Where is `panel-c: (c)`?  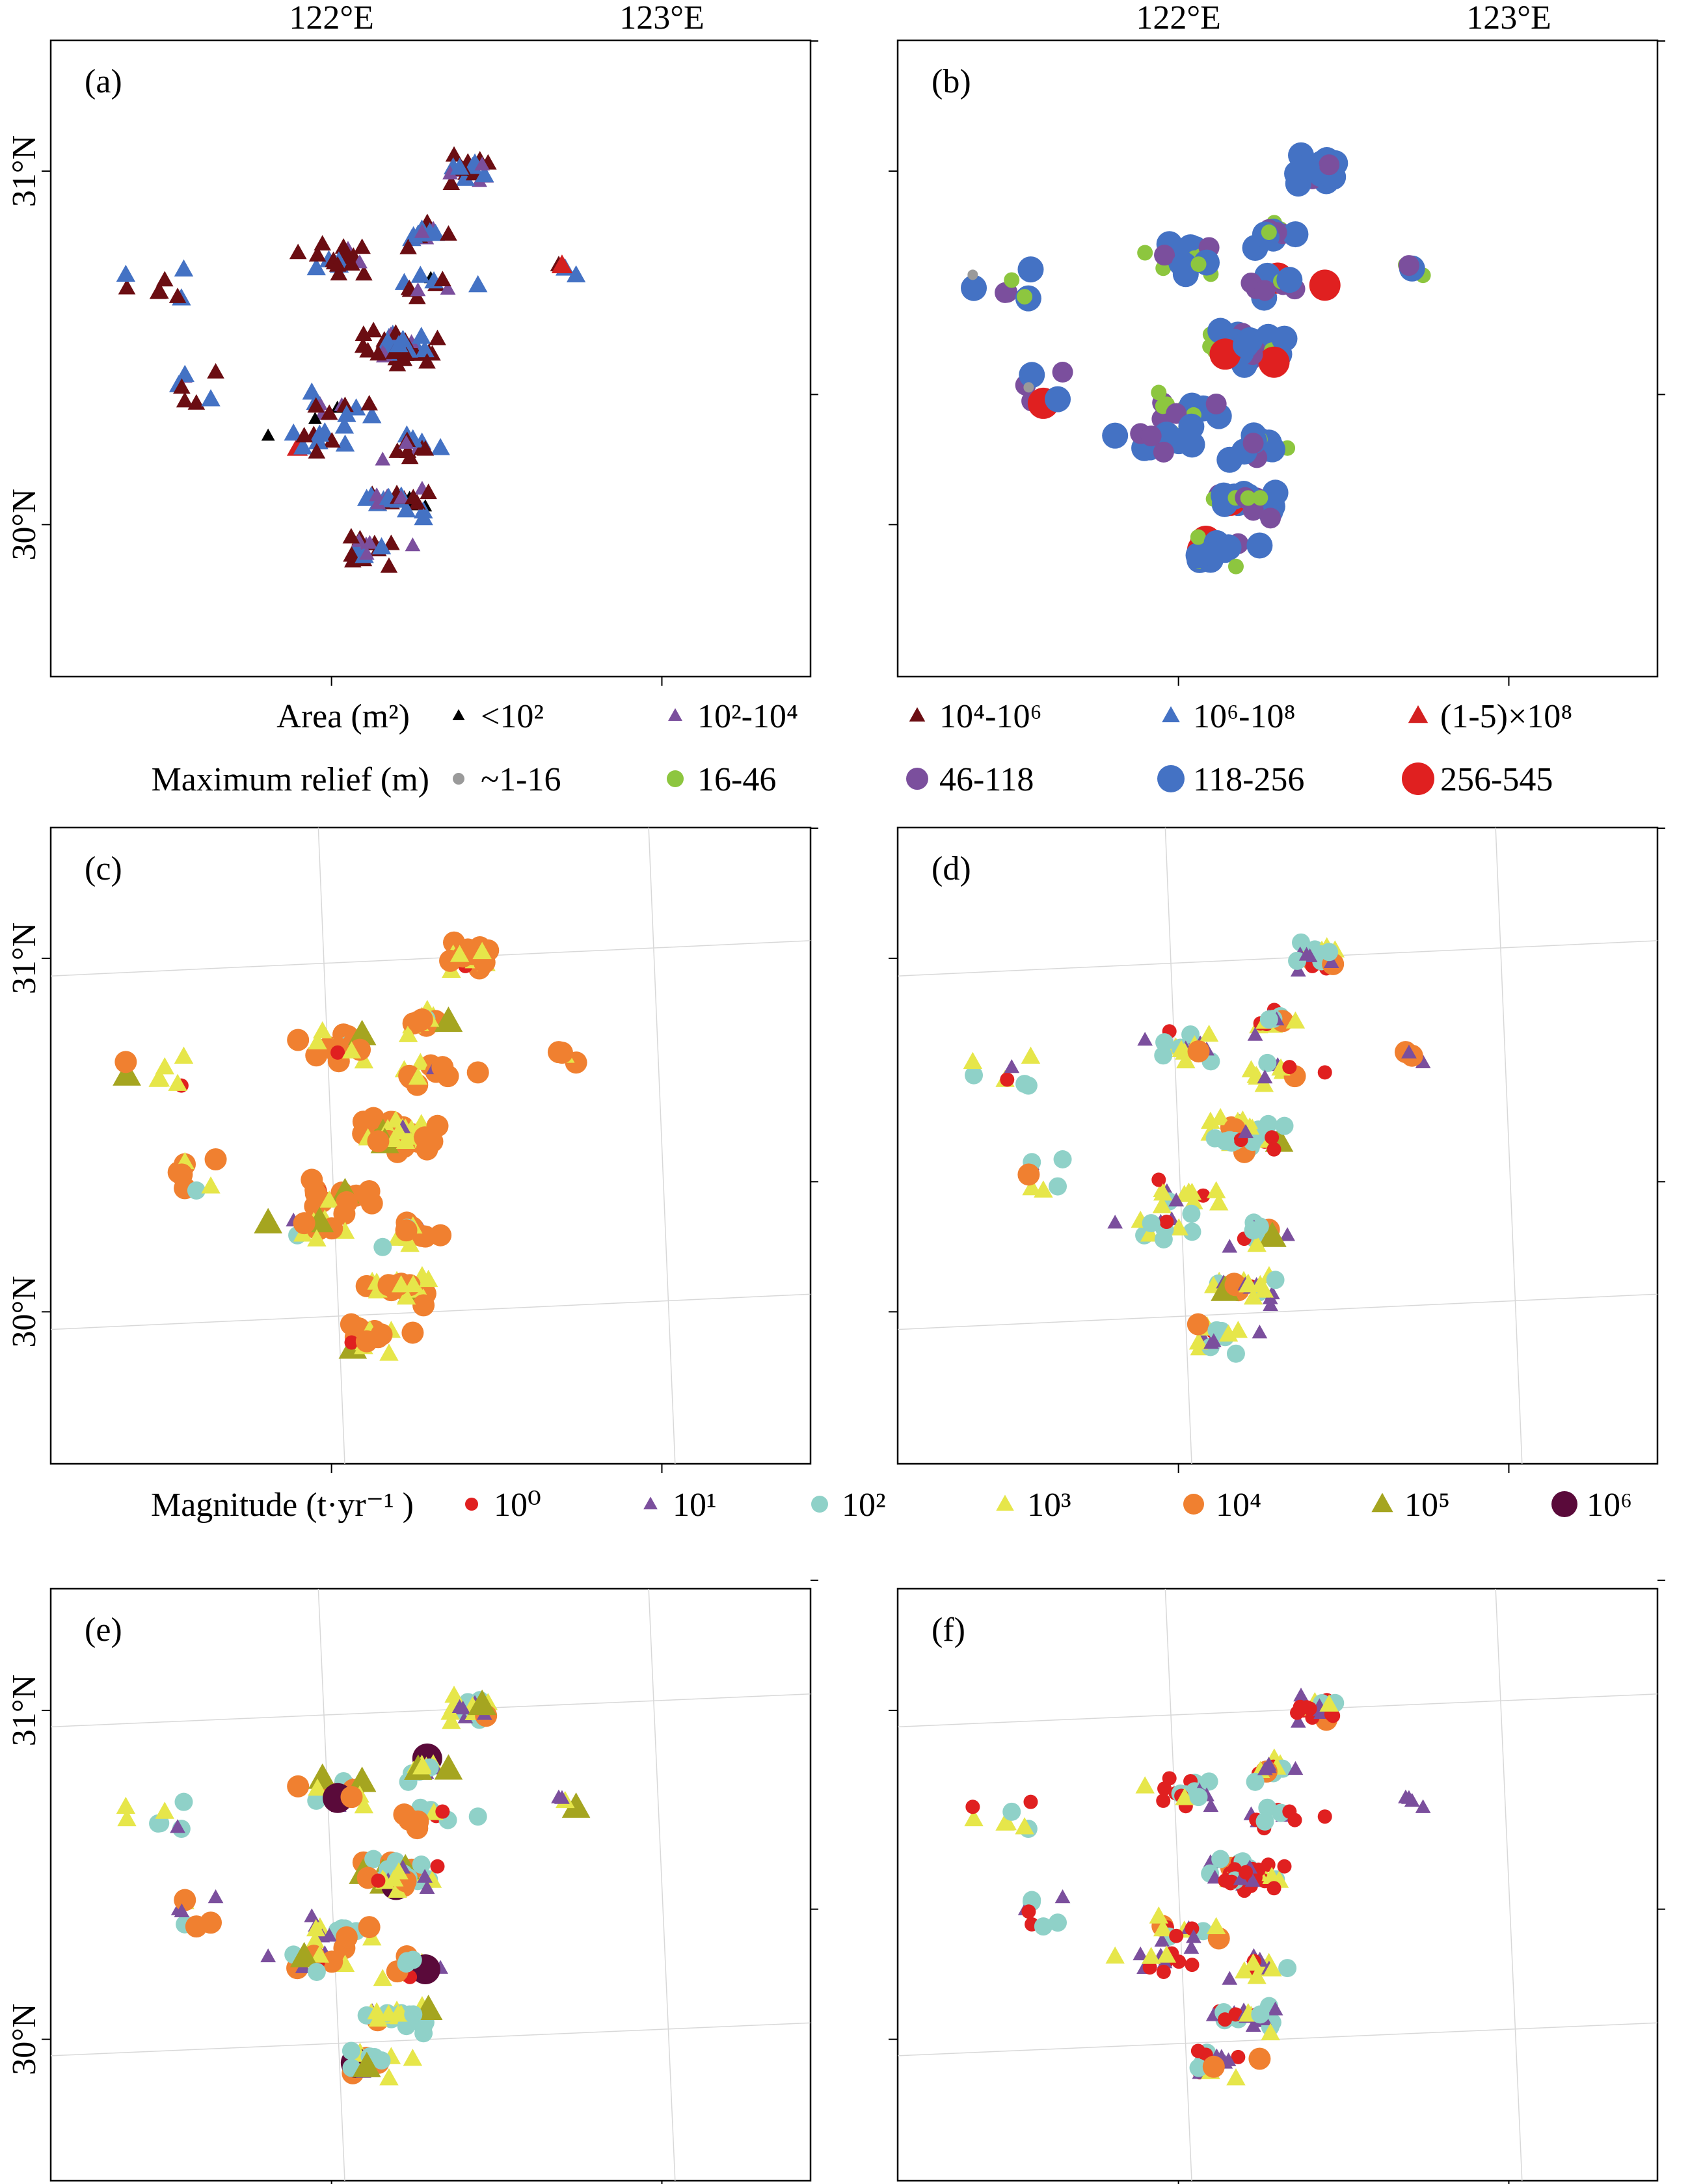
panel-c: (c) is located at coordinates (430, 1149).